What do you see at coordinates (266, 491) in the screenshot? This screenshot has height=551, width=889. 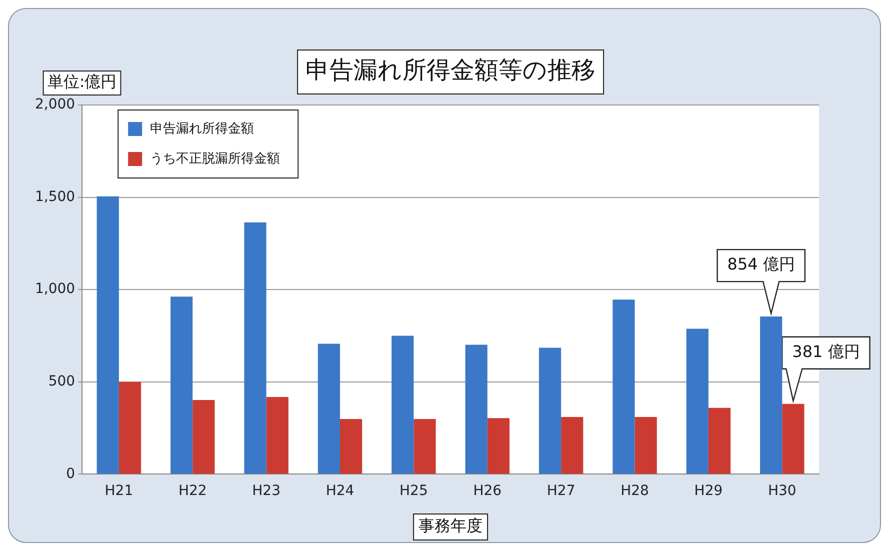 I see `x-tick-label: H23` at bounding box center [266, 491].